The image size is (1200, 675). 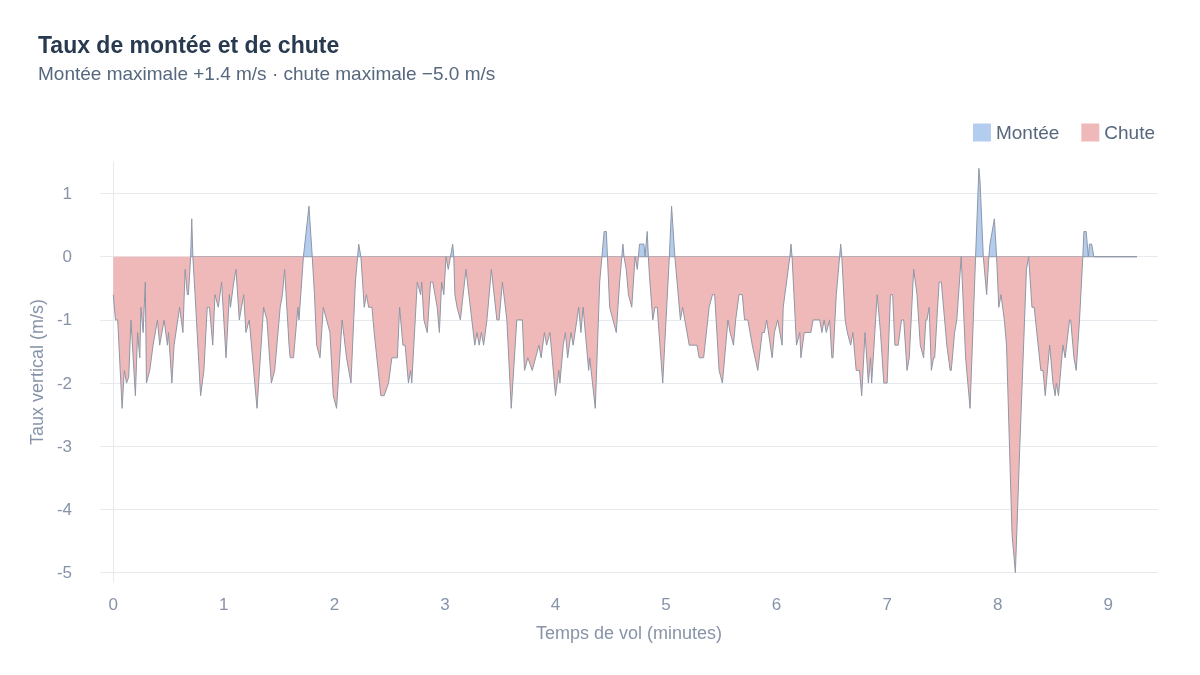 What do you see at coordinates (1129, 132) in the screenshot?
I see `legend-label: Chute` at bounding box center [1129, 132].